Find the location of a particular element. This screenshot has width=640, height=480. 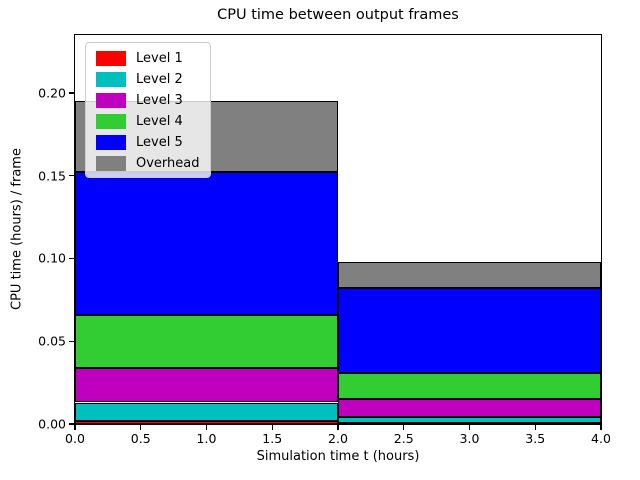

chart-title: CPU time between output frames is located at coordinates (338, 15).